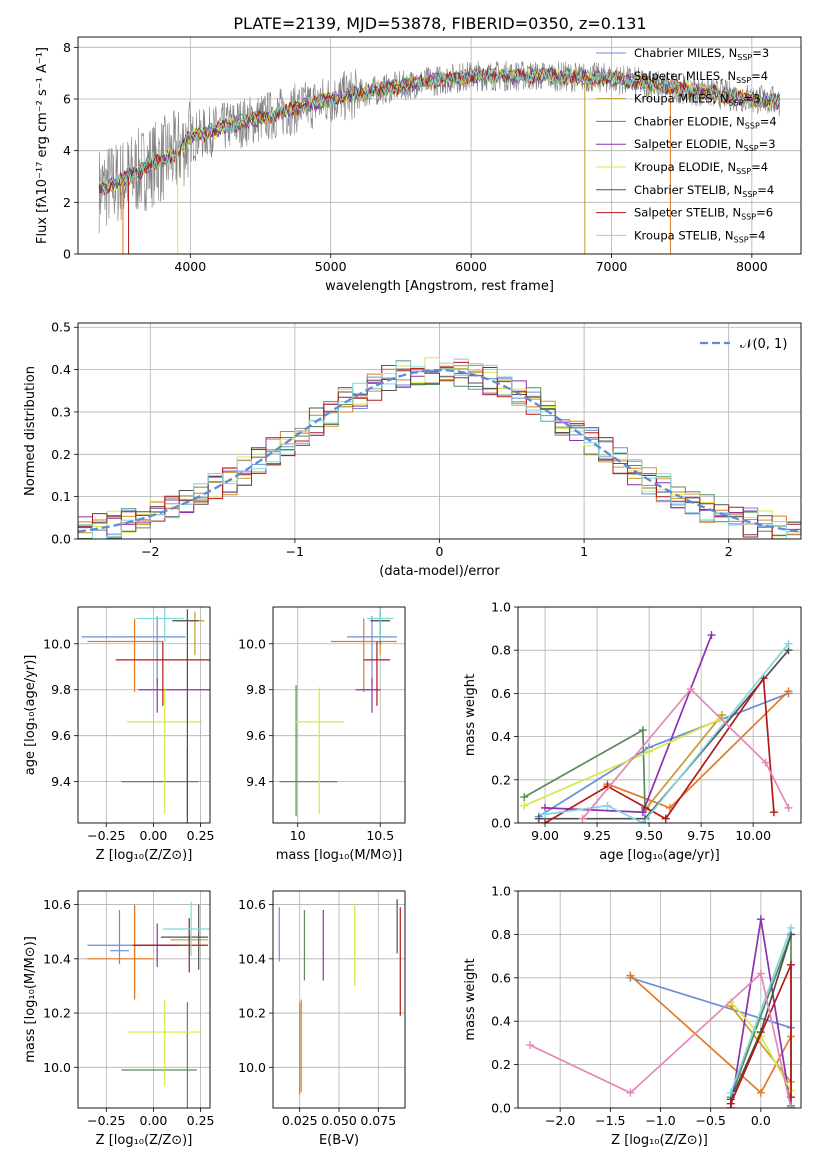 The width and height of the screenshot is (819, 1170). I want to click on legend-entry: 𝒩(0, 1), so click(763, 344).